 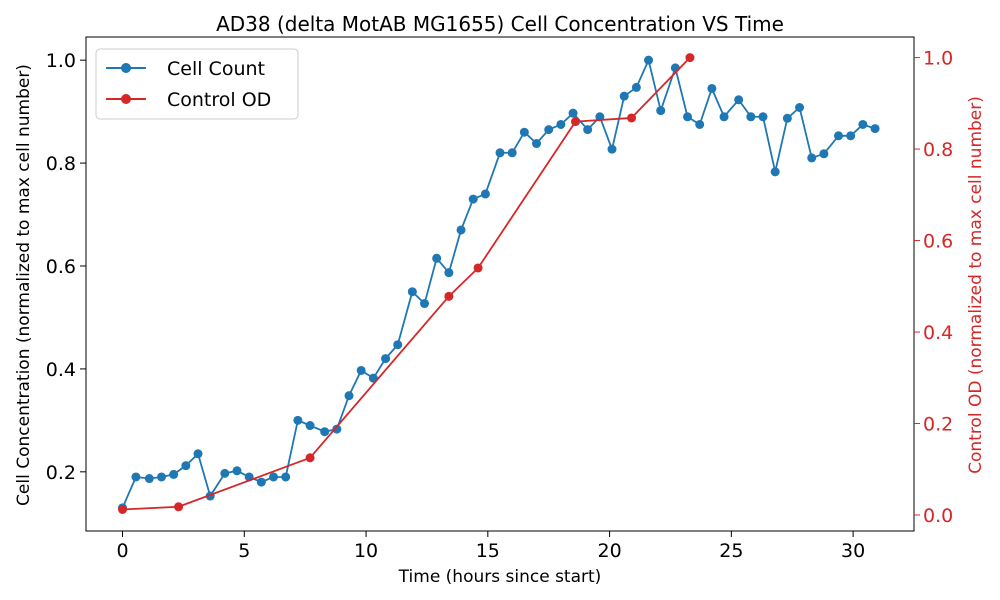 I want to click on x-tick-label: 20, so click(x=609, y=551).